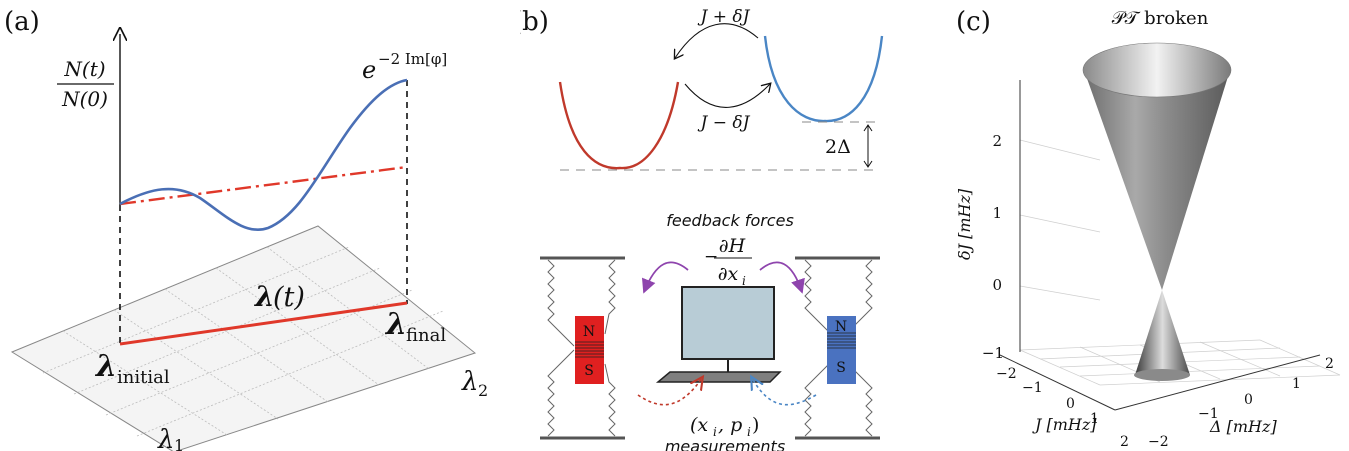 The image size is (1349, 451). I want to click on norm-curve, so click(263, 154).